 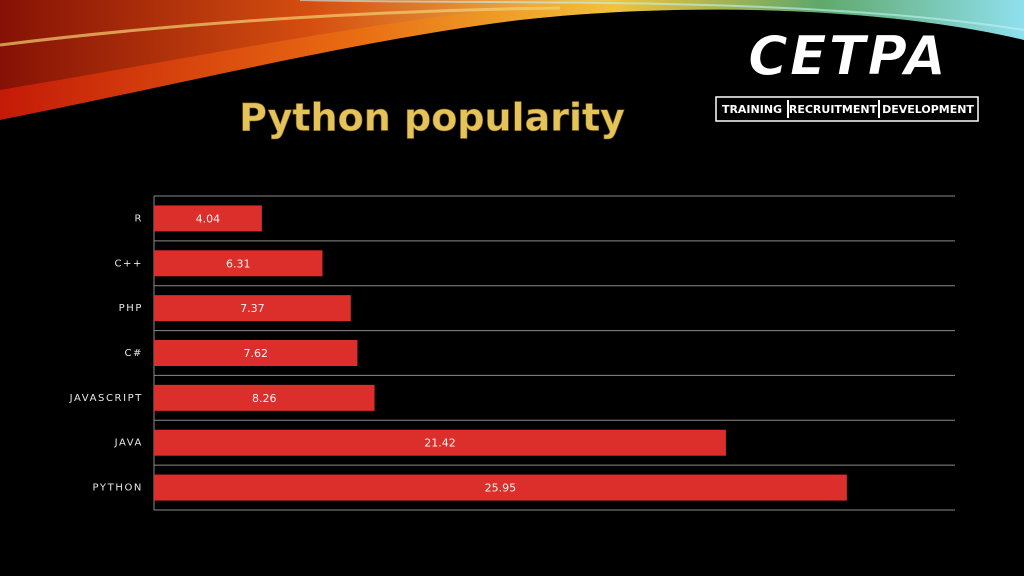 I want to click on y-tick-label: PHP, so click(x=131, y=308).